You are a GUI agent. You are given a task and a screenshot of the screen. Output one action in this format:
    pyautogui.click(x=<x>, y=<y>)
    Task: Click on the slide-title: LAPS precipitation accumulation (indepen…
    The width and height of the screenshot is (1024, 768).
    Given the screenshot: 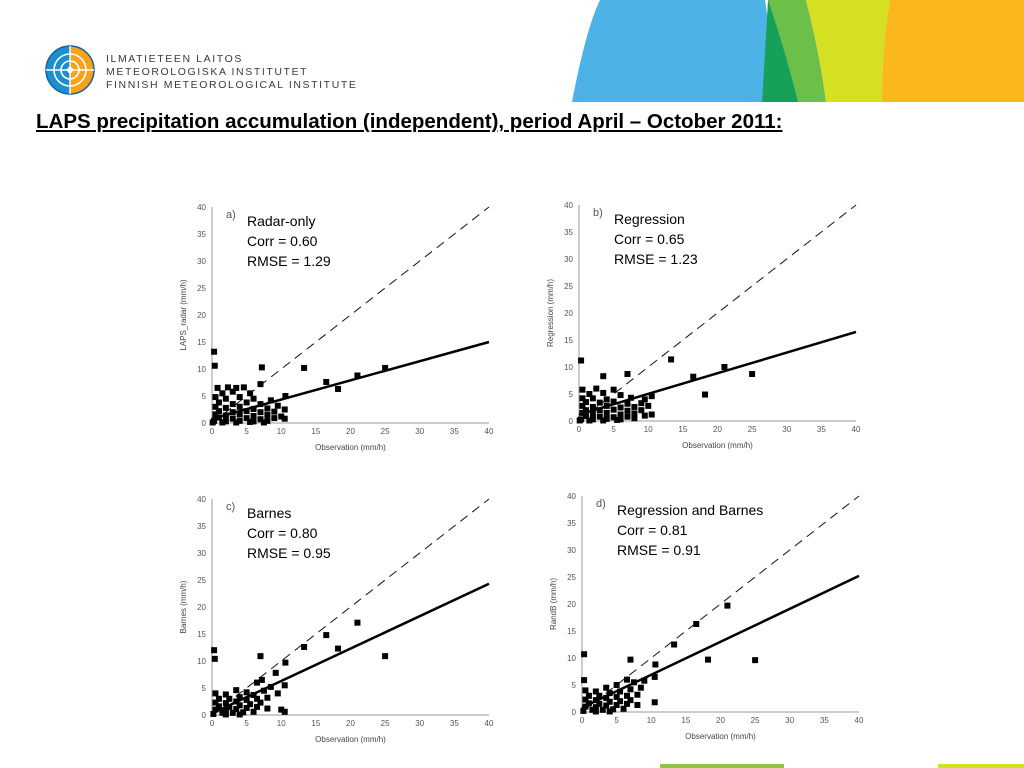 What is the action you would take?
    pyautogui.click(x=409, y=121)
    